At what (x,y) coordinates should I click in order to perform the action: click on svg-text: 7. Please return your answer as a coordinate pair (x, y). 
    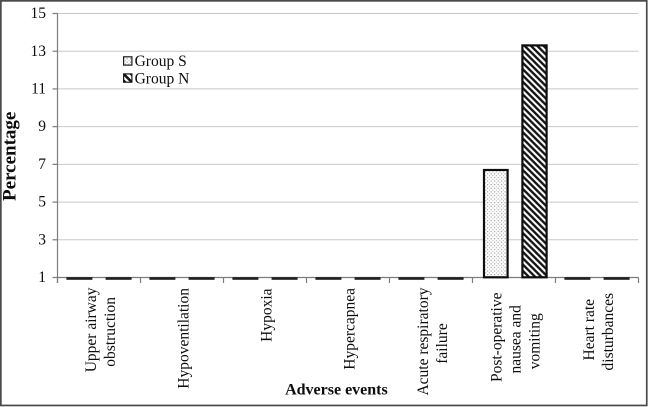
    Looking at the image, I should click on (42, 164).